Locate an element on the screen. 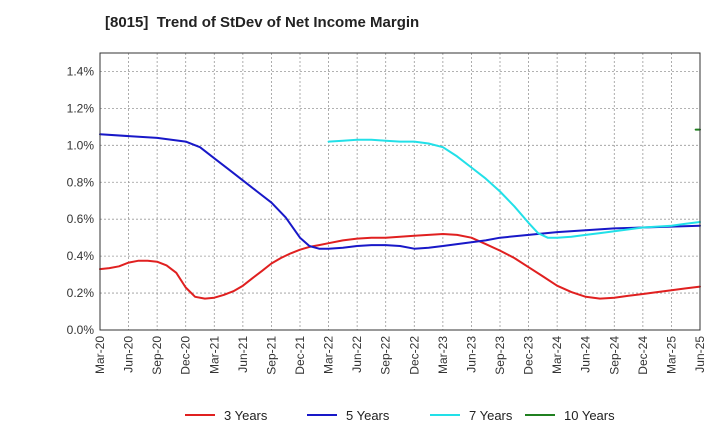 This screenshot has height=440, width=720. x-tick-label: Sep-20 is located at coordinates (157, 355).